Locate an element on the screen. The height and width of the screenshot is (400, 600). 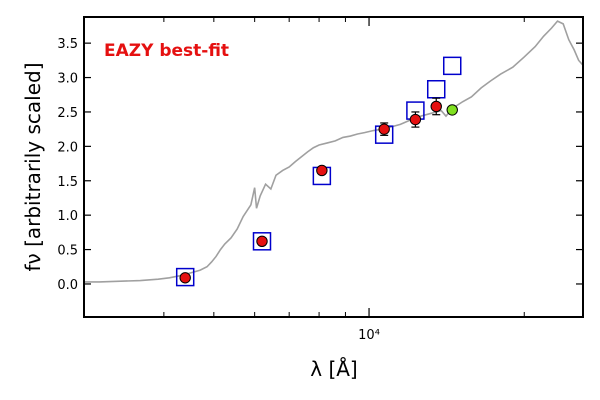
x-tick-label: 10⁴ is located at coordinates (369, 335).